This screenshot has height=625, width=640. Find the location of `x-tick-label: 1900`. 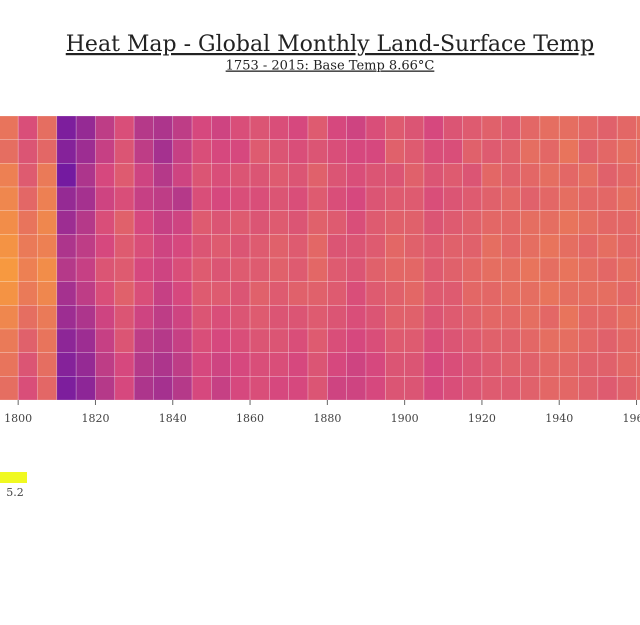

x-tick-label: 1900 is located at coordinates (405, 418).